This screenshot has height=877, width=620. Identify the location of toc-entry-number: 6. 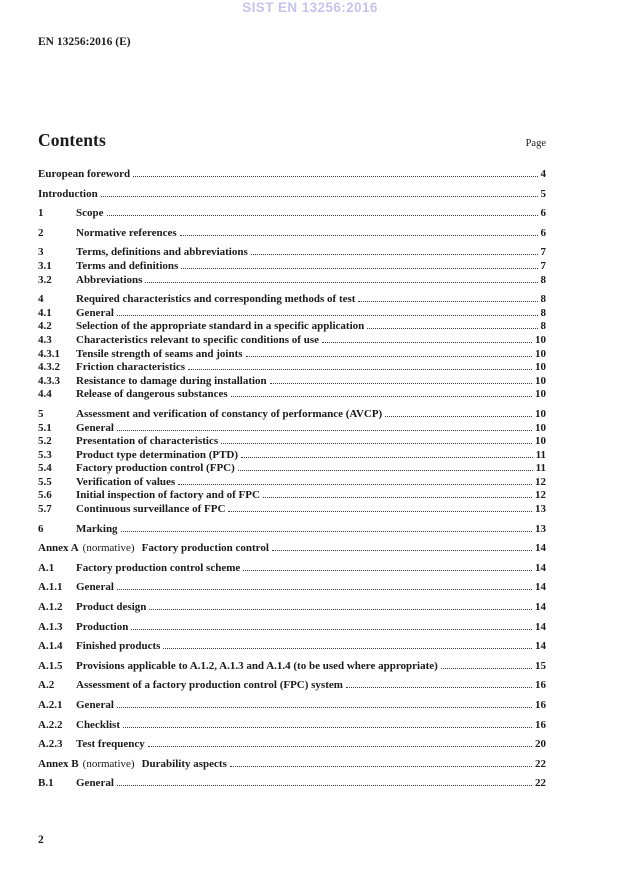
(41, 528).